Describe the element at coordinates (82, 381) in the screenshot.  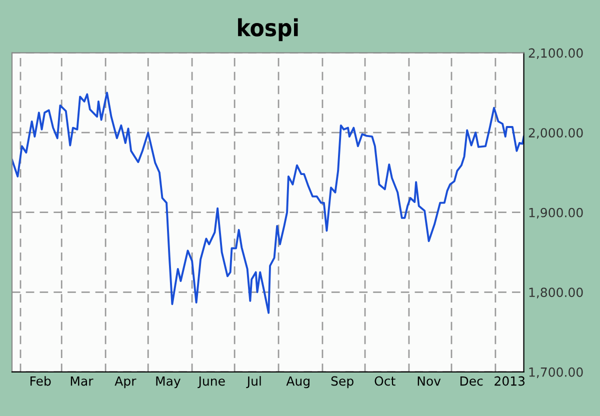
I see `x-tick-label: Mar` at that location.